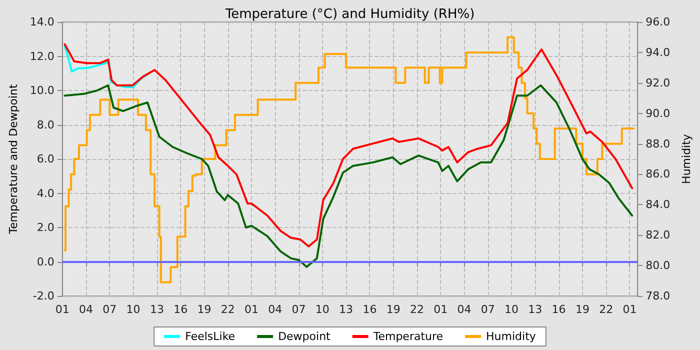 The width and height of the screenshot is (700, 350). Describe the element at coordinates (349, 14) in the screenshot. I see `chart-title: Temperature (°C) and Humidity (RH%)` at that location.